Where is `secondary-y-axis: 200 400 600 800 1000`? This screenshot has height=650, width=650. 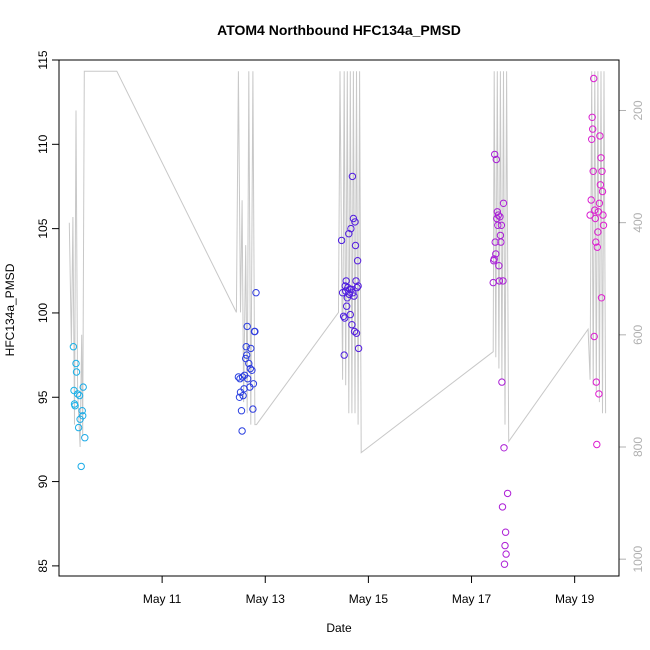 secondary-y-axis: 200 400 600 800 1000 is located at coordinates (632, 336).